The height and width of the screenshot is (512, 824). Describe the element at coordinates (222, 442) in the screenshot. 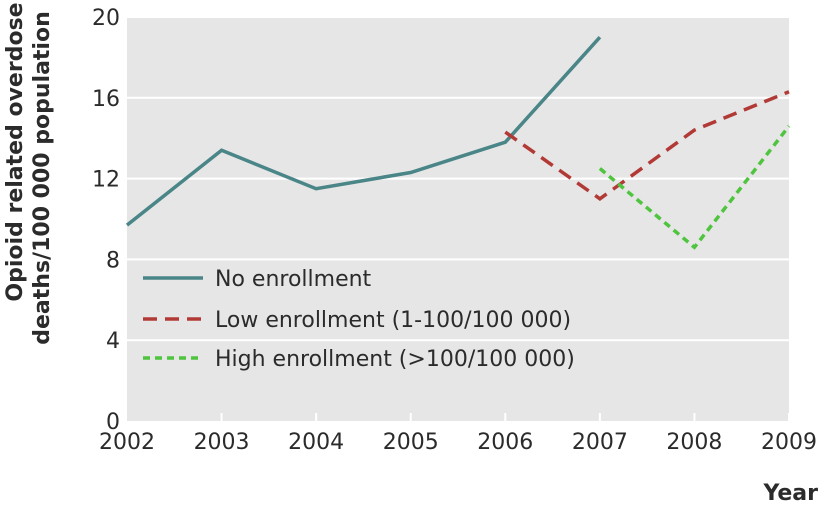

I see `x-tick-label: 2003` at that location.